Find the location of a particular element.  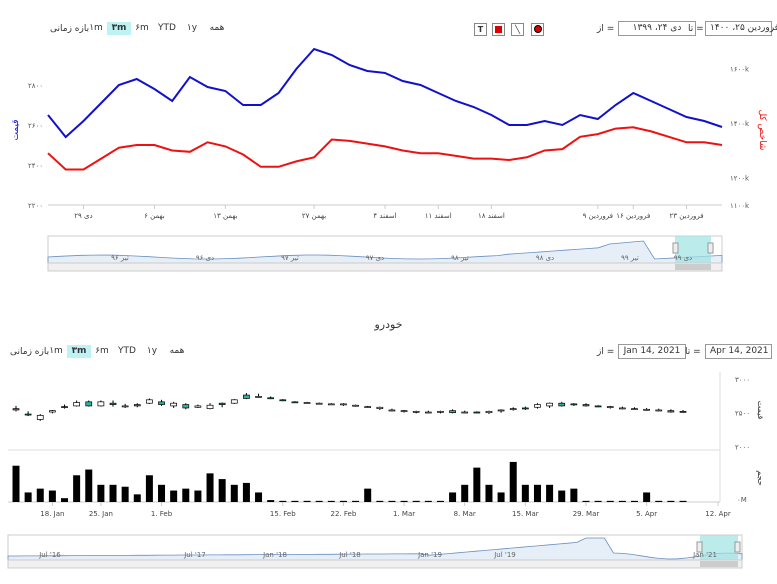

rectangle-tool-icon is located at coordinates (498, 29).